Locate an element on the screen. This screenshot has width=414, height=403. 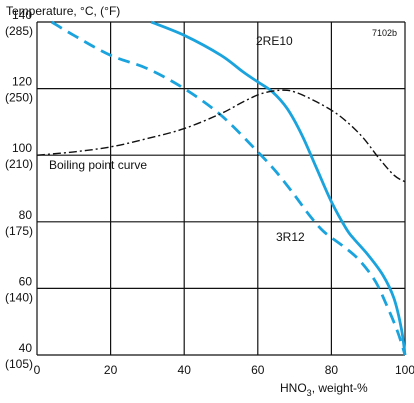
y-tick-celsius-4: 60 is located at coordinates (26, 281).